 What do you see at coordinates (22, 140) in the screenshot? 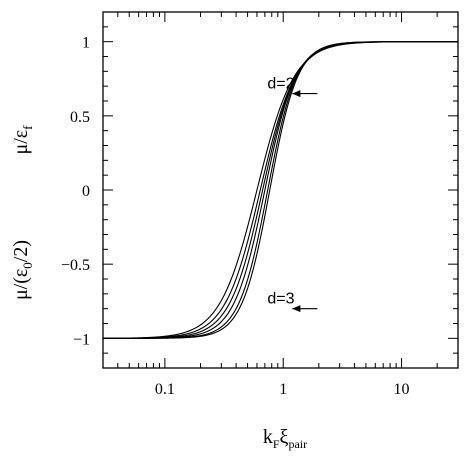
I see `y-axis-label-top: μ/εf` at bounding box center [22, 140].